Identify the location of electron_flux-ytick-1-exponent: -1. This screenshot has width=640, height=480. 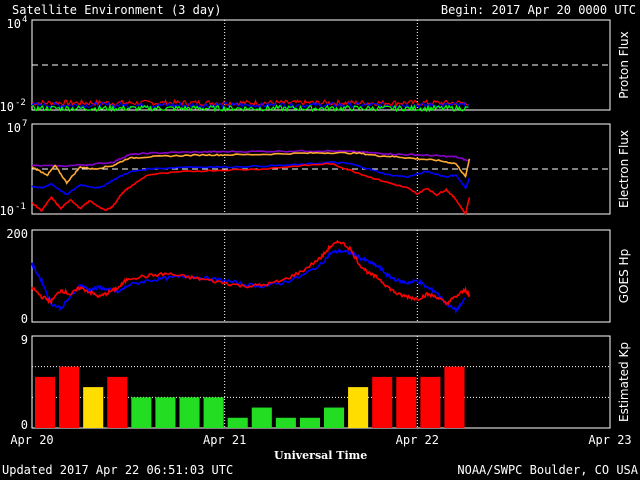
(20, 207).